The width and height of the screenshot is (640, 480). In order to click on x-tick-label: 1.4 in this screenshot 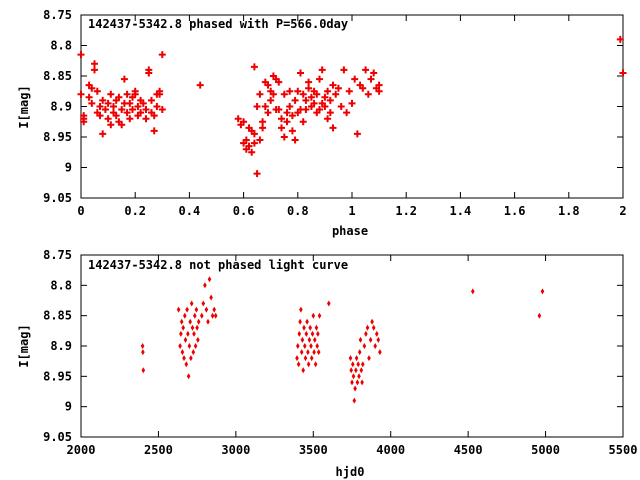, I will do `click(461, 211)`.